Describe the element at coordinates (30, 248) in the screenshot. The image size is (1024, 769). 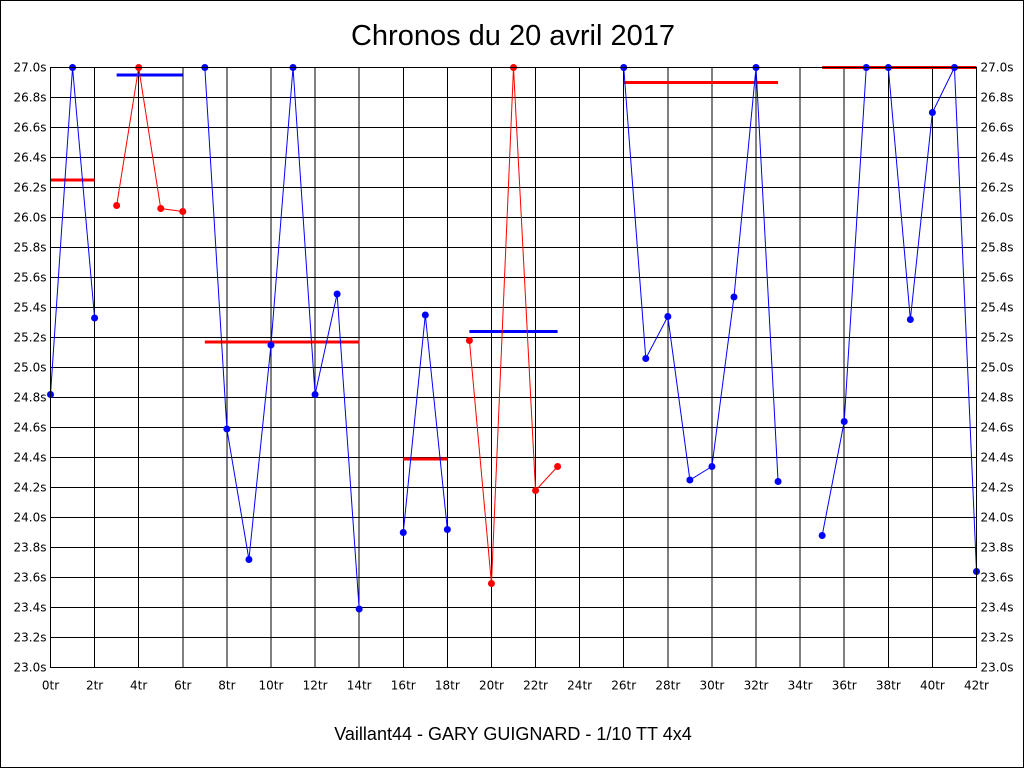
I see `y-tick-label-left: 25.8s` at that location.